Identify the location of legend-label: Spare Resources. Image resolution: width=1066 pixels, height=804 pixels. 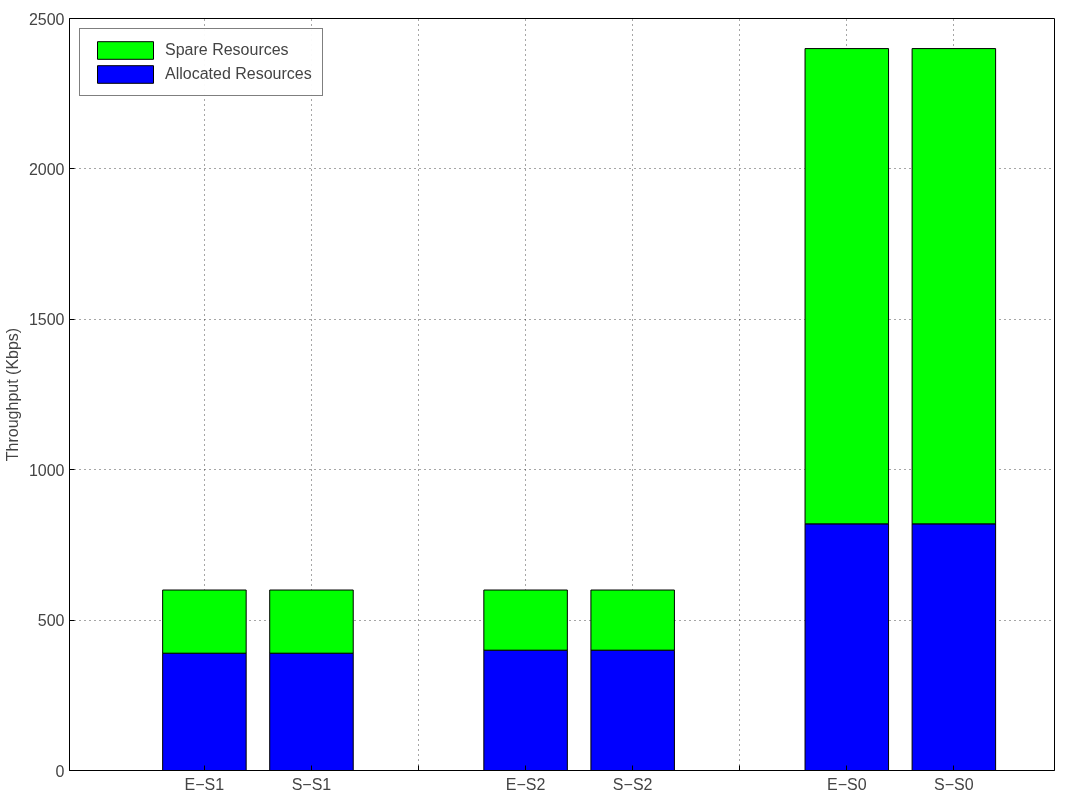
(227, 50).